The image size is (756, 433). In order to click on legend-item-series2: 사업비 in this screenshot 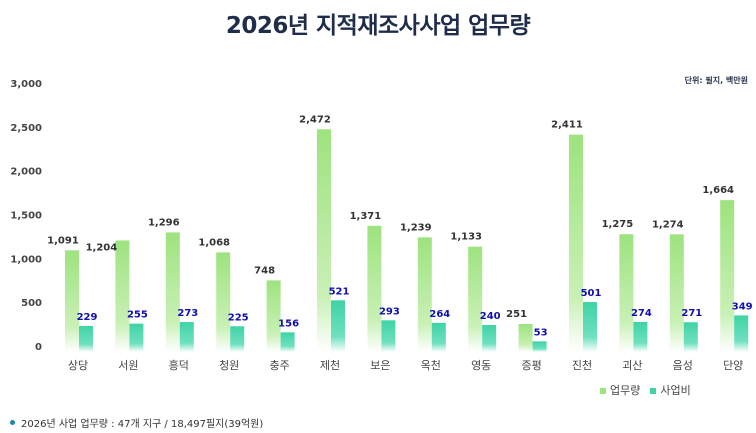, I will do `click(670, 390)`.